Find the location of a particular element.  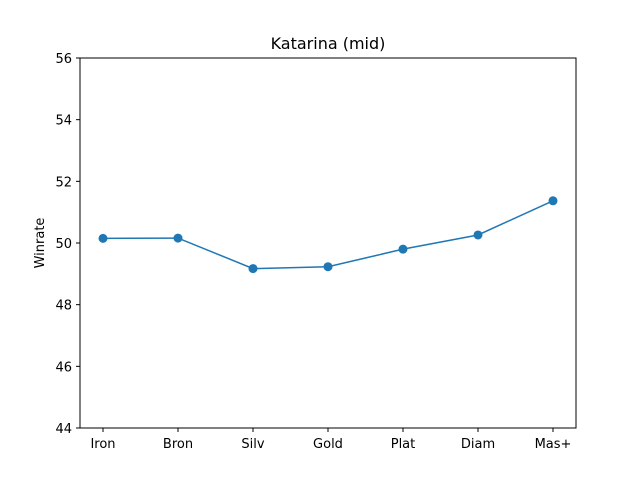

y-tick-label: 54 is located at coordinates (63, 121).